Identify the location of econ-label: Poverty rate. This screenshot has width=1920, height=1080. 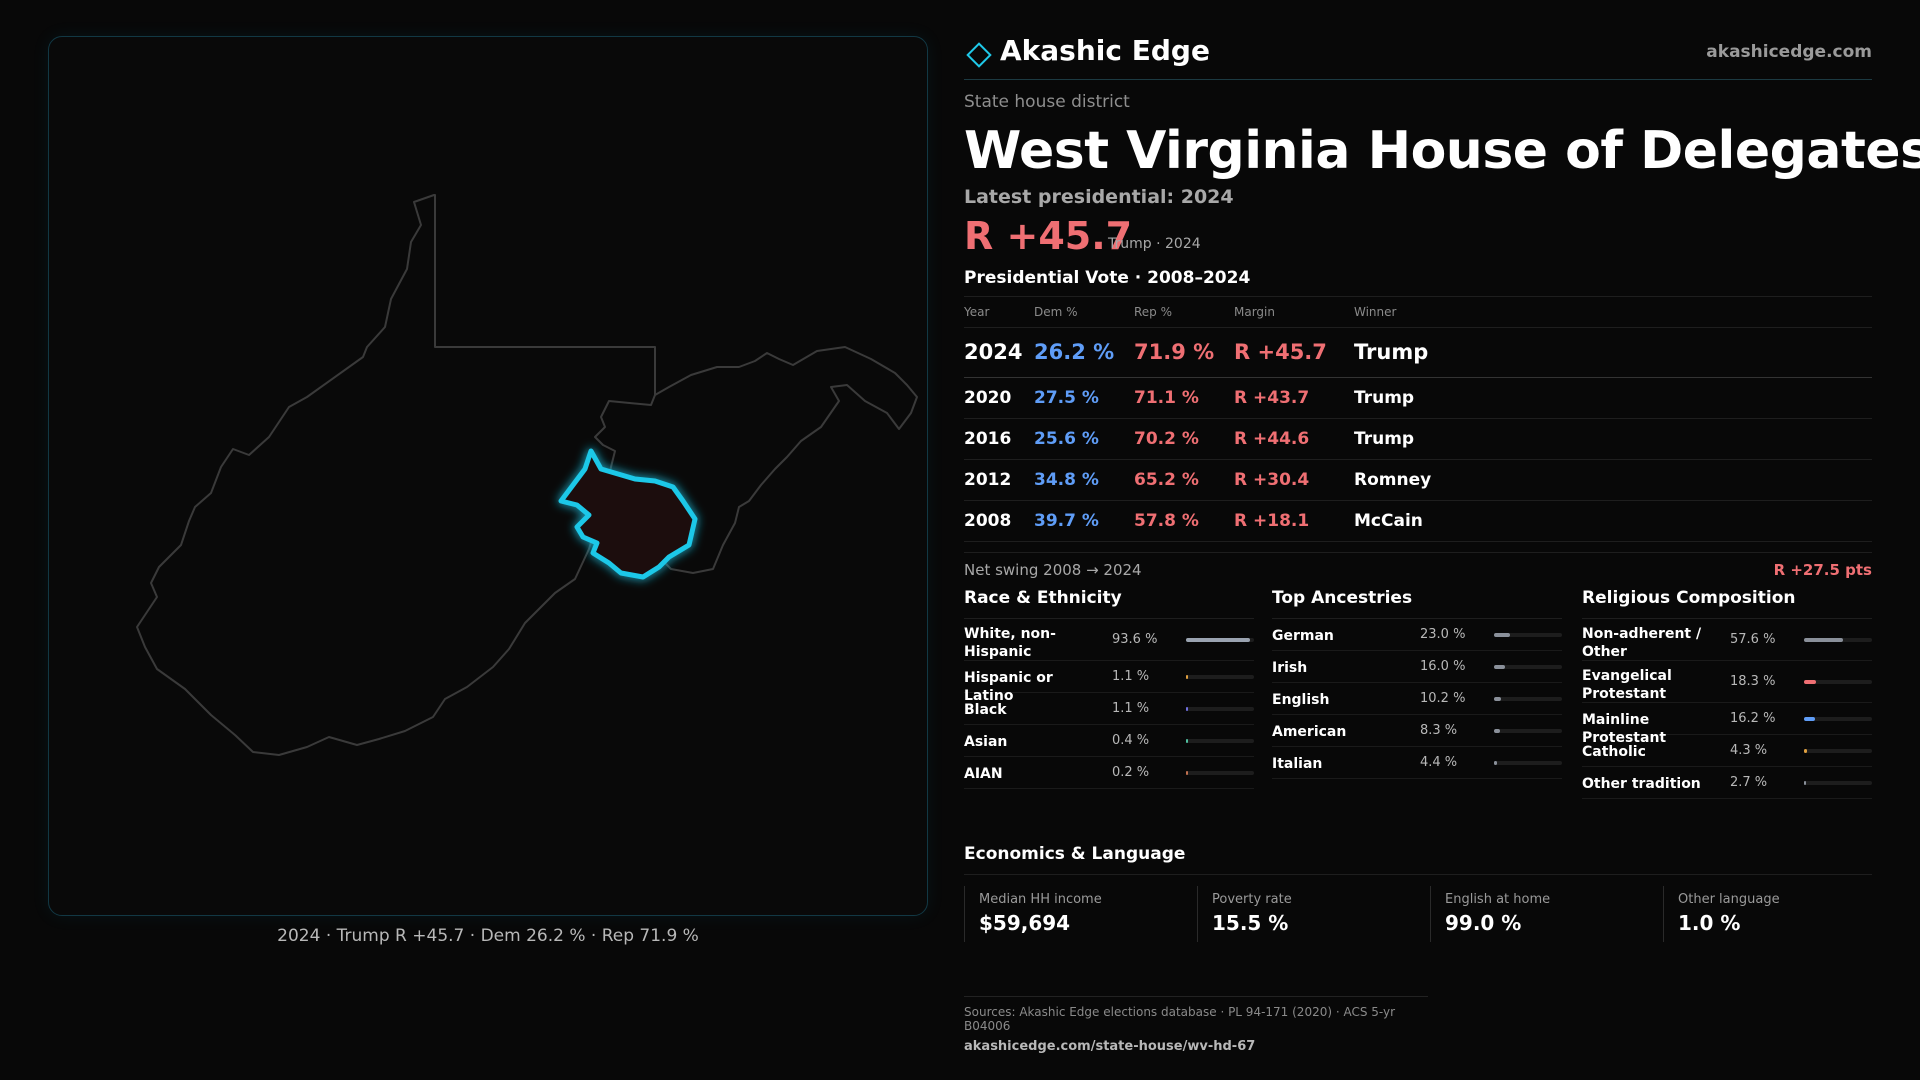
(1252, 899).